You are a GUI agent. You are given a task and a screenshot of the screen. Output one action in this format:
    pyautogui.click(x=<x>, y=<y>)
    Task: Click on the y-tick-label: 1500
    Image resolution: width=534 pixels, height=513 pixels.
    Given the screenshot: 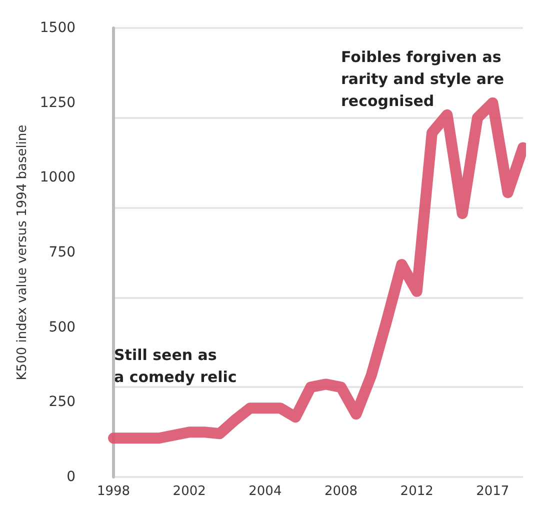 What is the action you would take?
    pyautogui.click(x=58, y=28)
    